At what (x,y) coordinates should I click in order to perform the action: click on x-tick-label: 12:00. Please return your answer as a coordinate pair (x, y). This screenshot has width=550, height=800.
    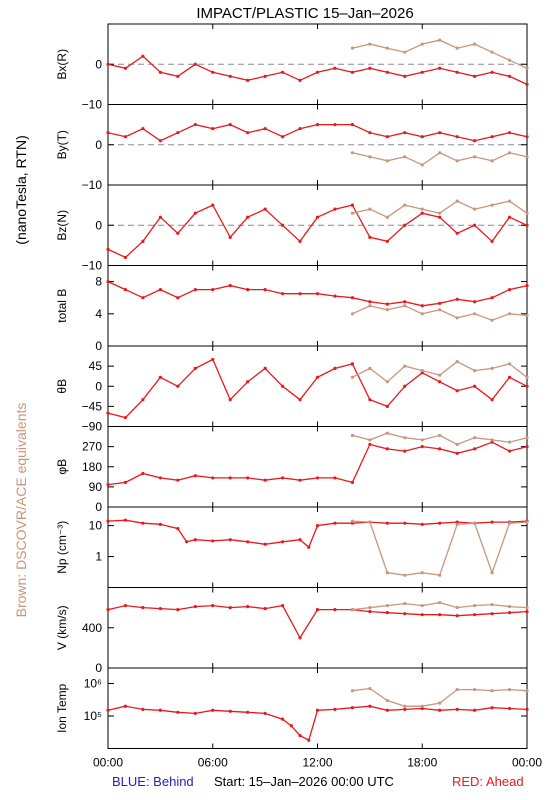
    Looking at the image, I should click on (317, 763).